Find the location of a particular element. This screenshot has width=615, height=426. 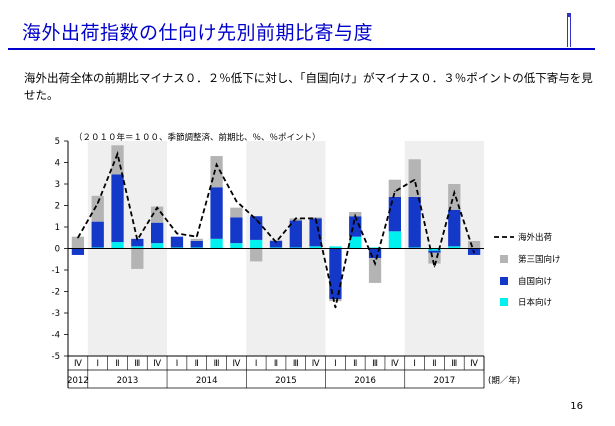

bar-自国向け-17 is located at coordinates (414, 222).